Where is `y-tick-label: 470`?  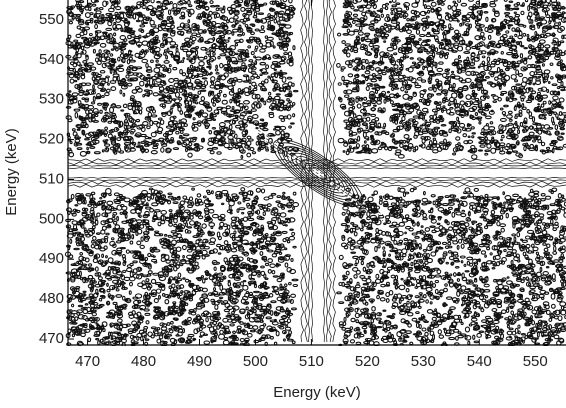 y-tick-label: 470 is located at coordinates (51, 338).